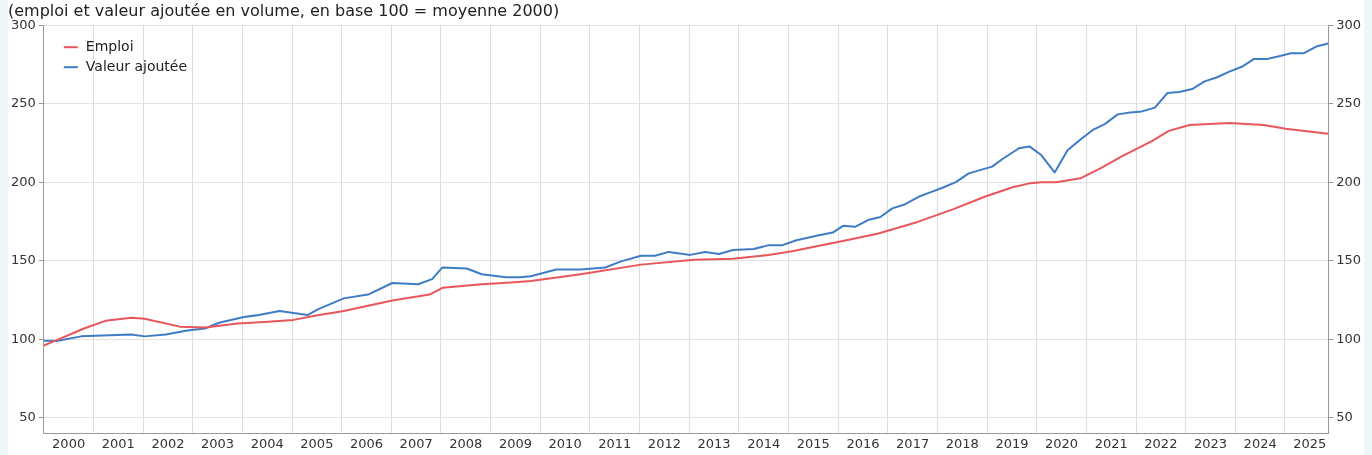 The image size is (1372, 455). Describe the element at coordinates (565, 443) in the screenshot. I see `x-tick-label: 2010` at that location.